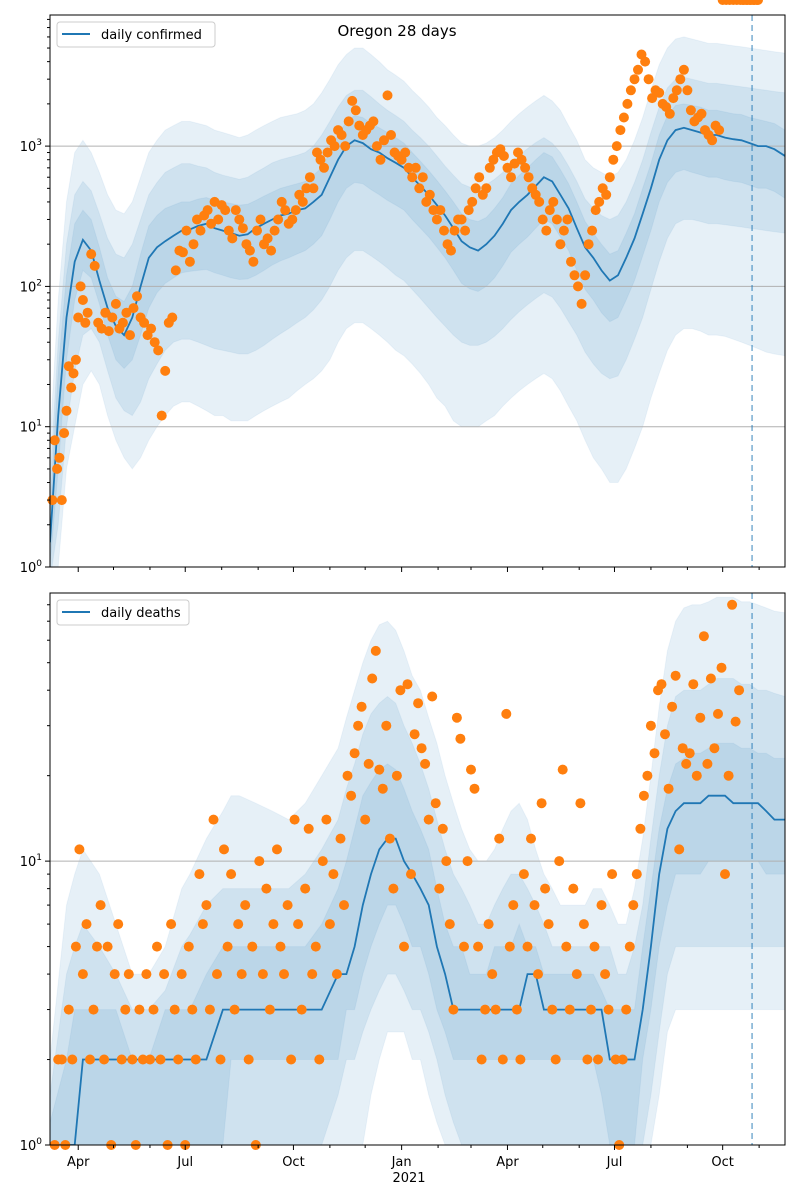  What do you see at coordinates (184, 1162) in the screenshot?
I see `x-tick-label: Jul` at bounding box center [184, 1162].